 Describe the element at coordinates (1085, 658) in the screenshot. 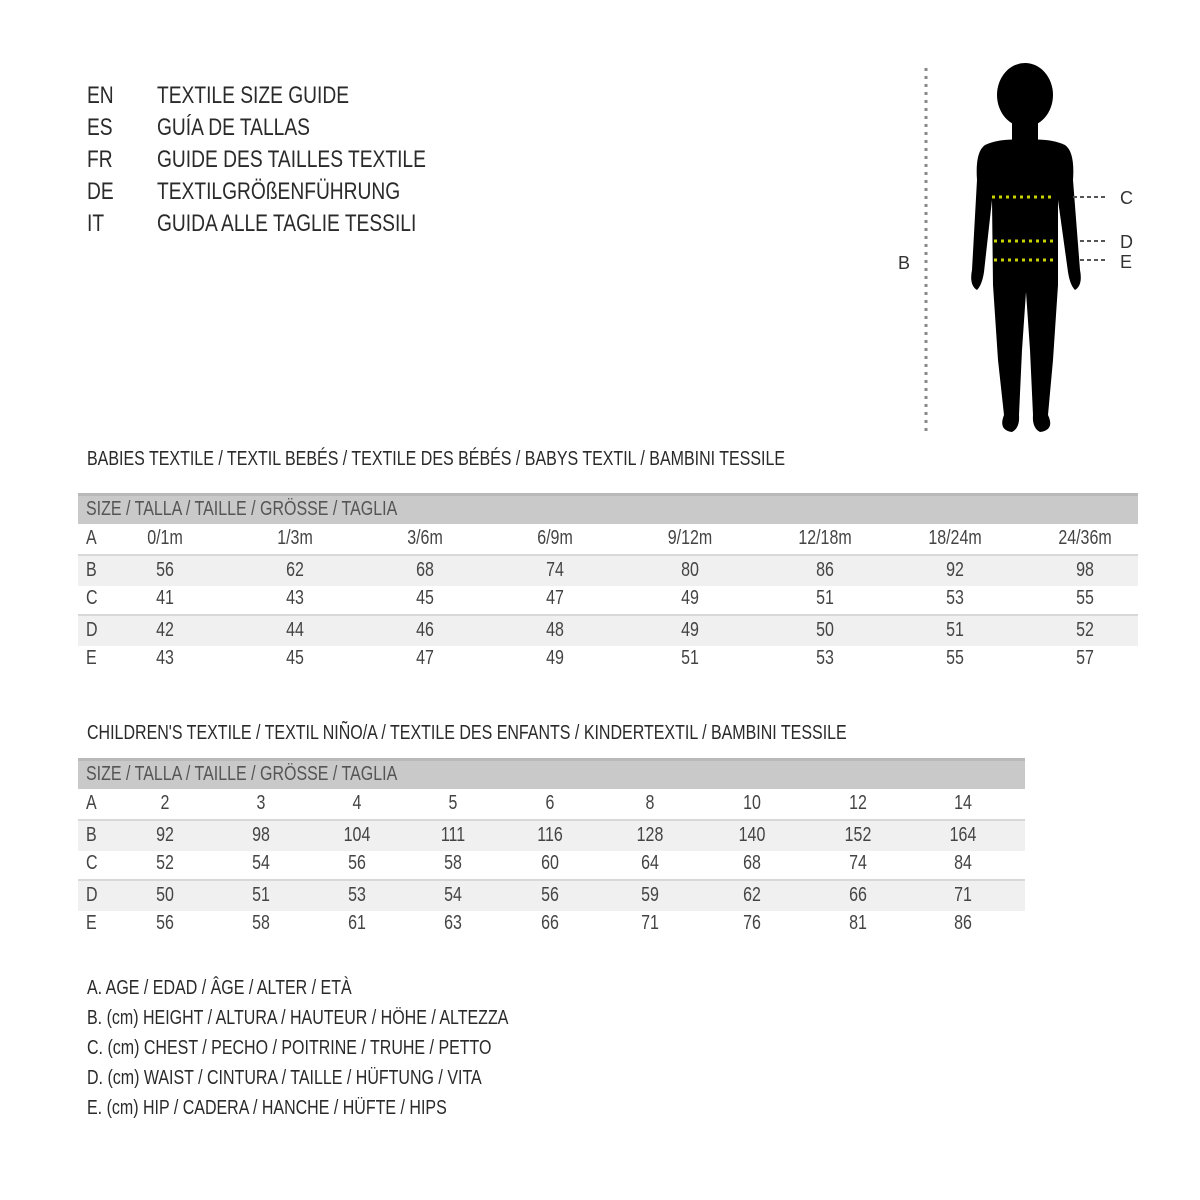

I see `table-cell: 57` at that location.